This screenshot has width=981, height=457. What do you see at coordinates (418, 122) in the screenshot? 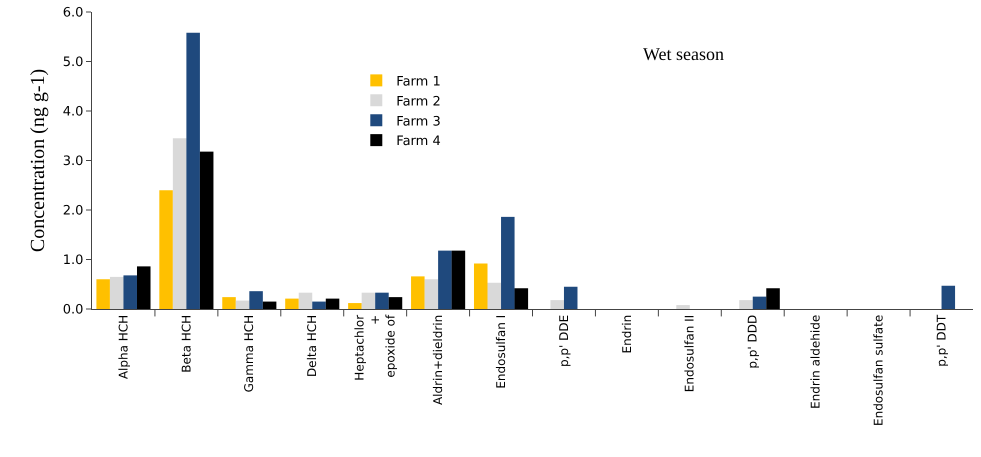
I see `legend-label: Farm 3` at bounding box center [418, 122].